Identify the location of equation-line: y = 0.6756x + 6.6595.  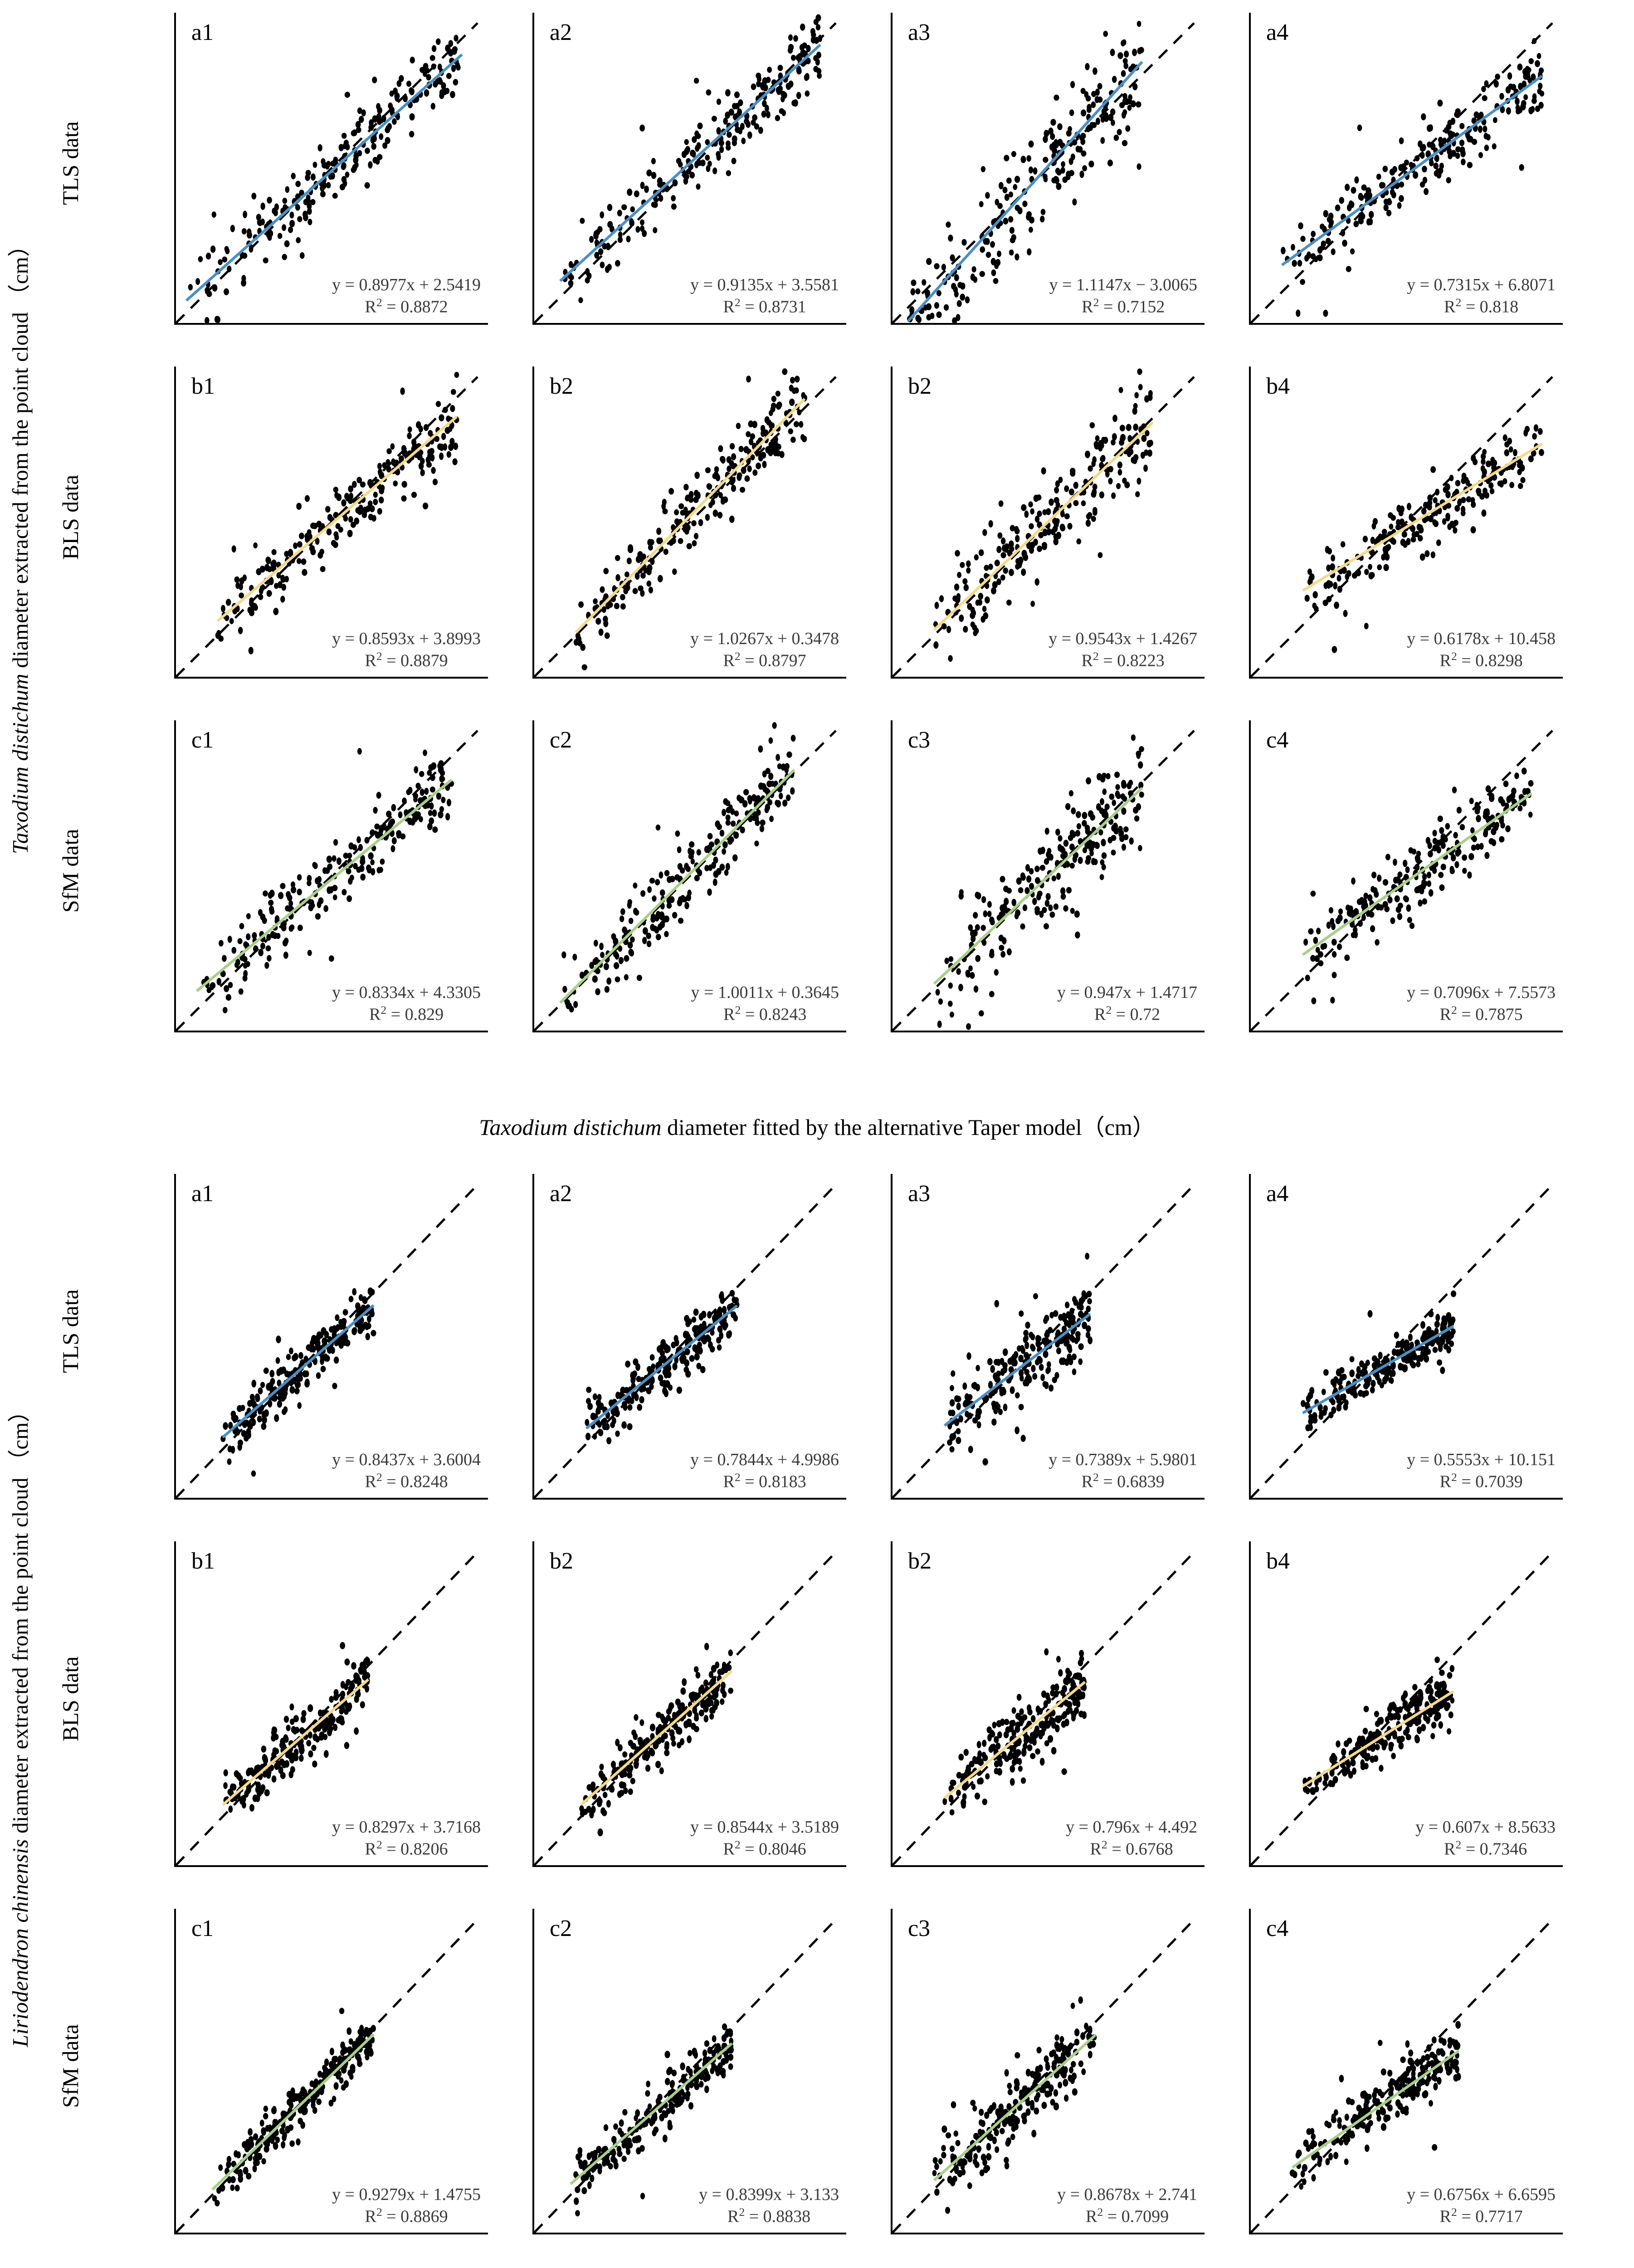
(1481, 2195).